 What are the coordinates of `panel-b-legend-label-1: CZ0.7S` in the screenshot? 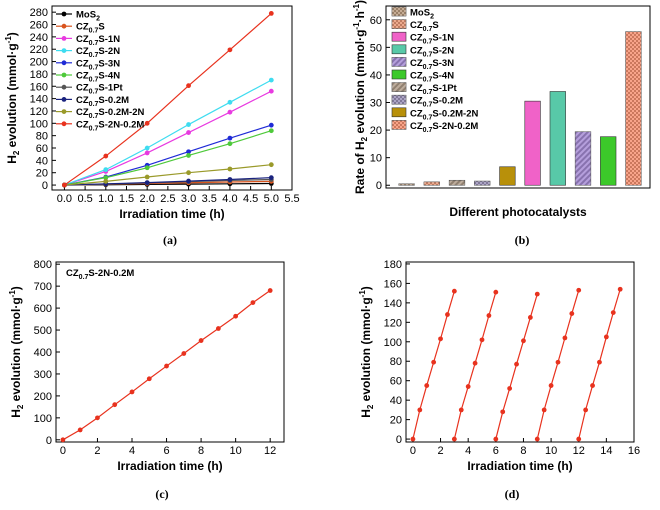 It's located at (424, 26).